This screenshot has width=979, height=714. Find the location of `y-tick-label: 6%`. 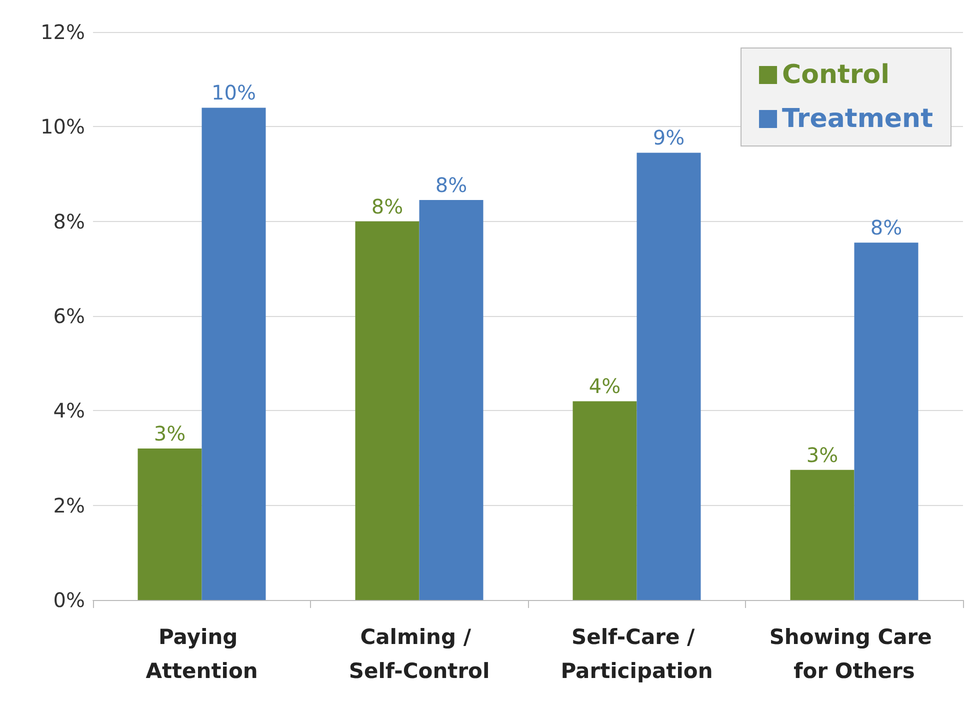

y-tick-label: 6% is located at coordinates (69, 316).